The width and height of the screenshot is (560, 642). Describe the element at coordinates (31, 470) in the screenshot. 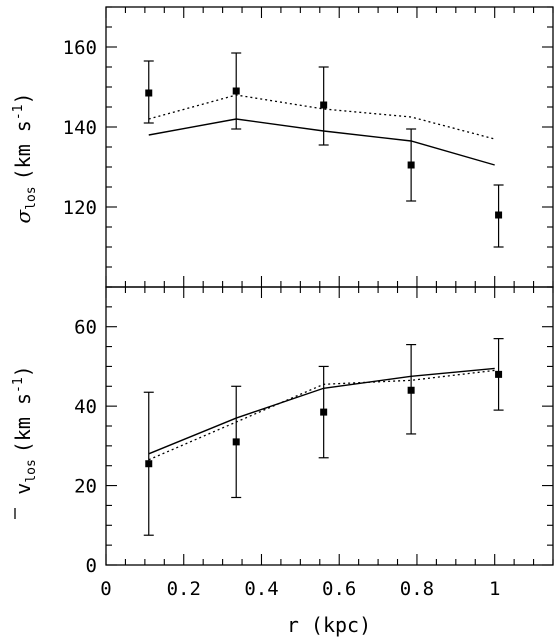

I see `bottom-y-label-sub: los` at that location.